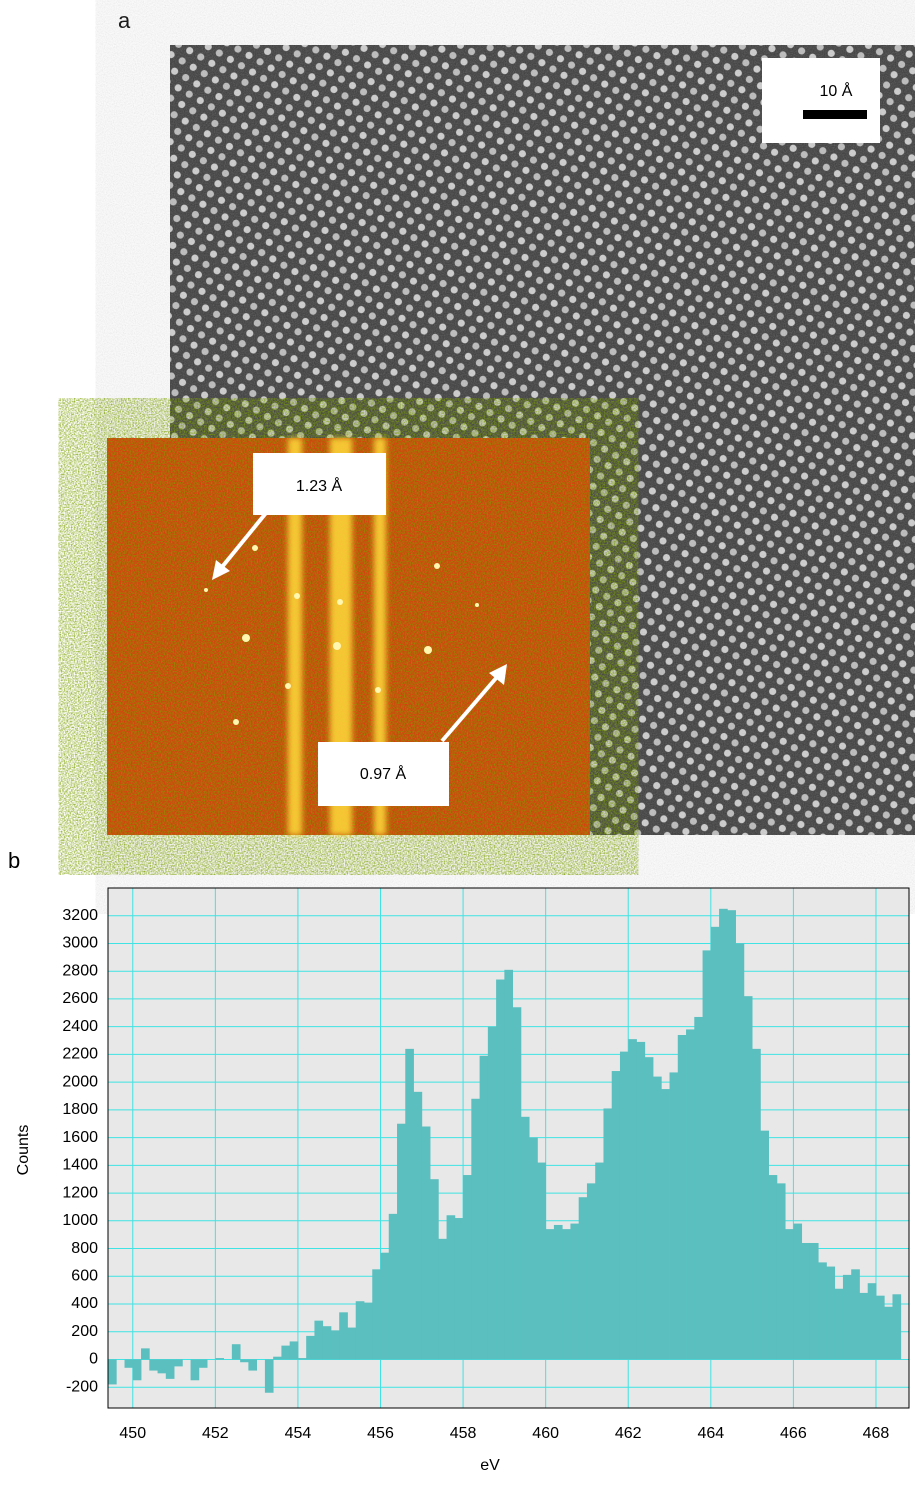 Image resolution: width=915 pixels, height=1486 pixels. What do you see at coordinates (835, 114) in the screenshot?
I see `scale-bar` at bounding box center [835, 114].